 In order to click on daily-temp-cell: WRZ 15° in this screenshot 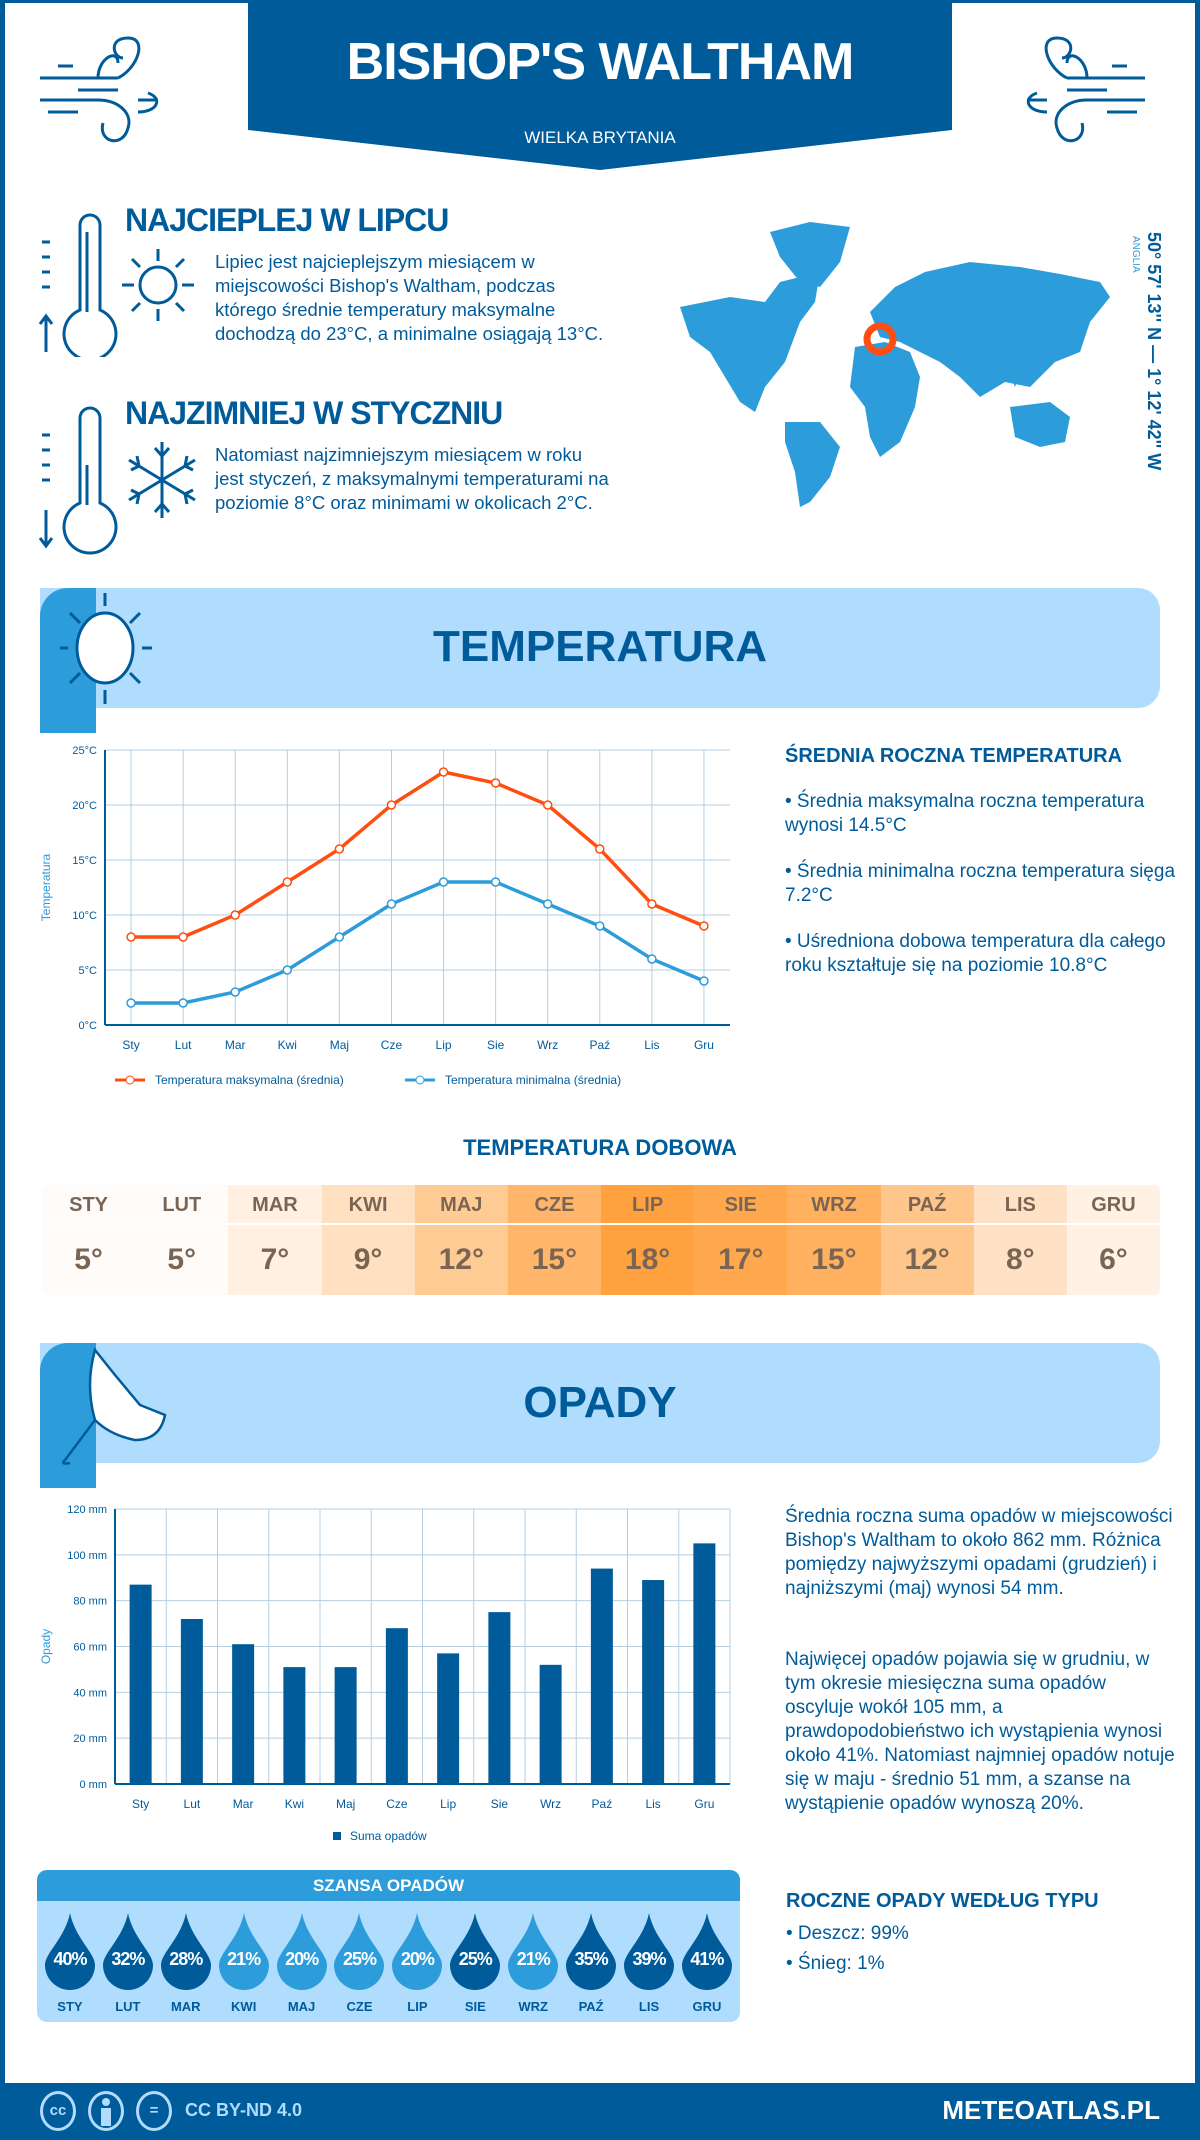, I will do `click(834, 1240)`.